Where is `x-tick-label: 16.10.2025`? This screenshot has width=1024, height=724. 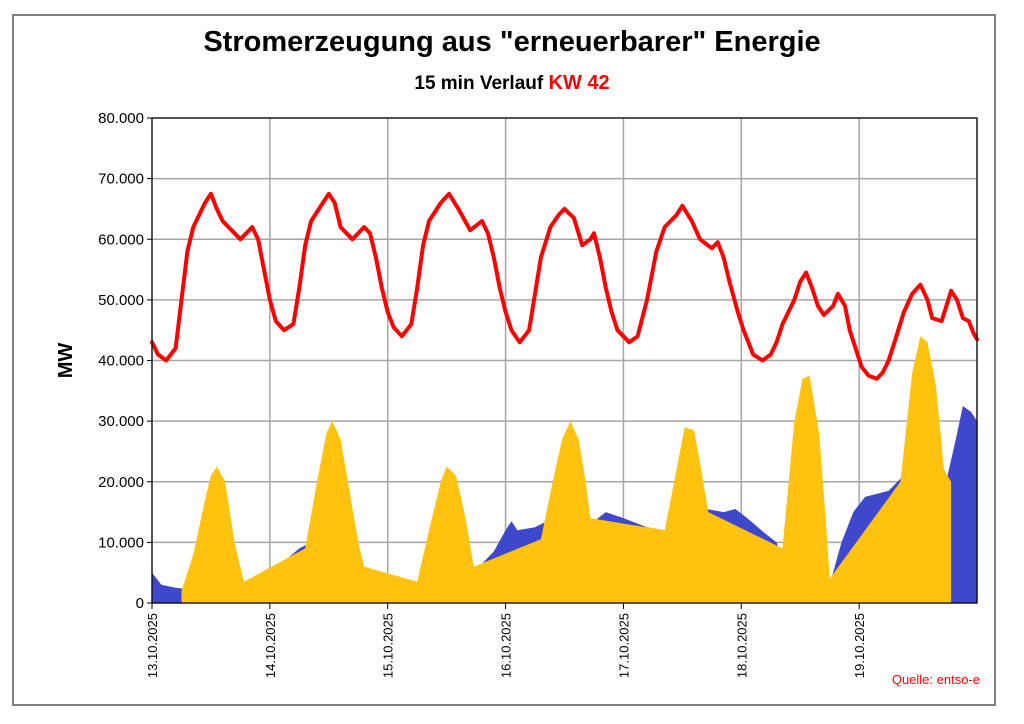 x-tick-label: 16.10.2025 is located at coordinates (506, 645).